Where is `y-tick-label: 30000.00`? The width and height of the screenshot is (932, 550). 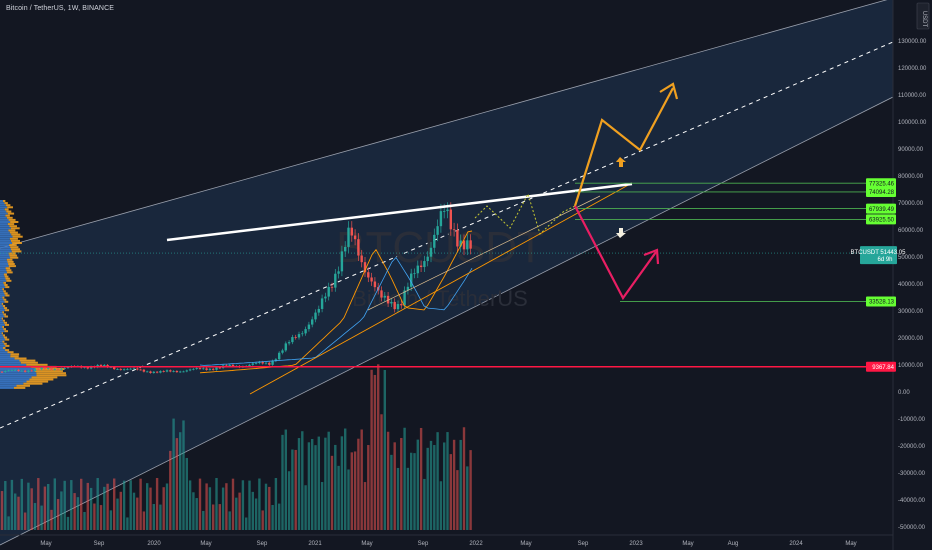
y-tick-label: 30000.00 is located at coordinates (911, 312).